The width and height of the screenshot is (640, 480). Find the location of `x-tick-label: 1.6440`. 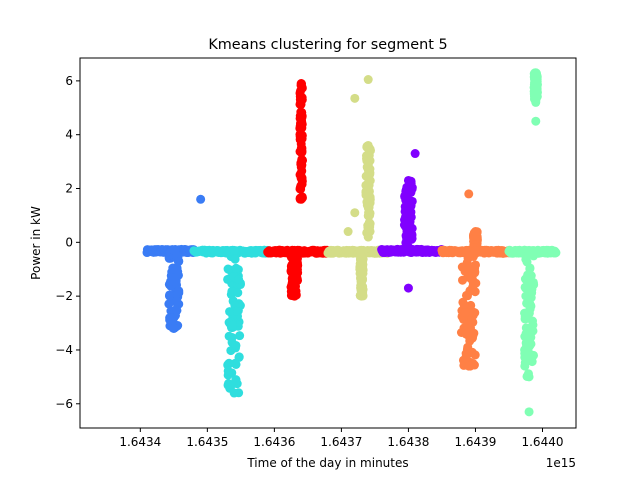

x-tick-label: 1.6440 is located at coordinates (542, 442).